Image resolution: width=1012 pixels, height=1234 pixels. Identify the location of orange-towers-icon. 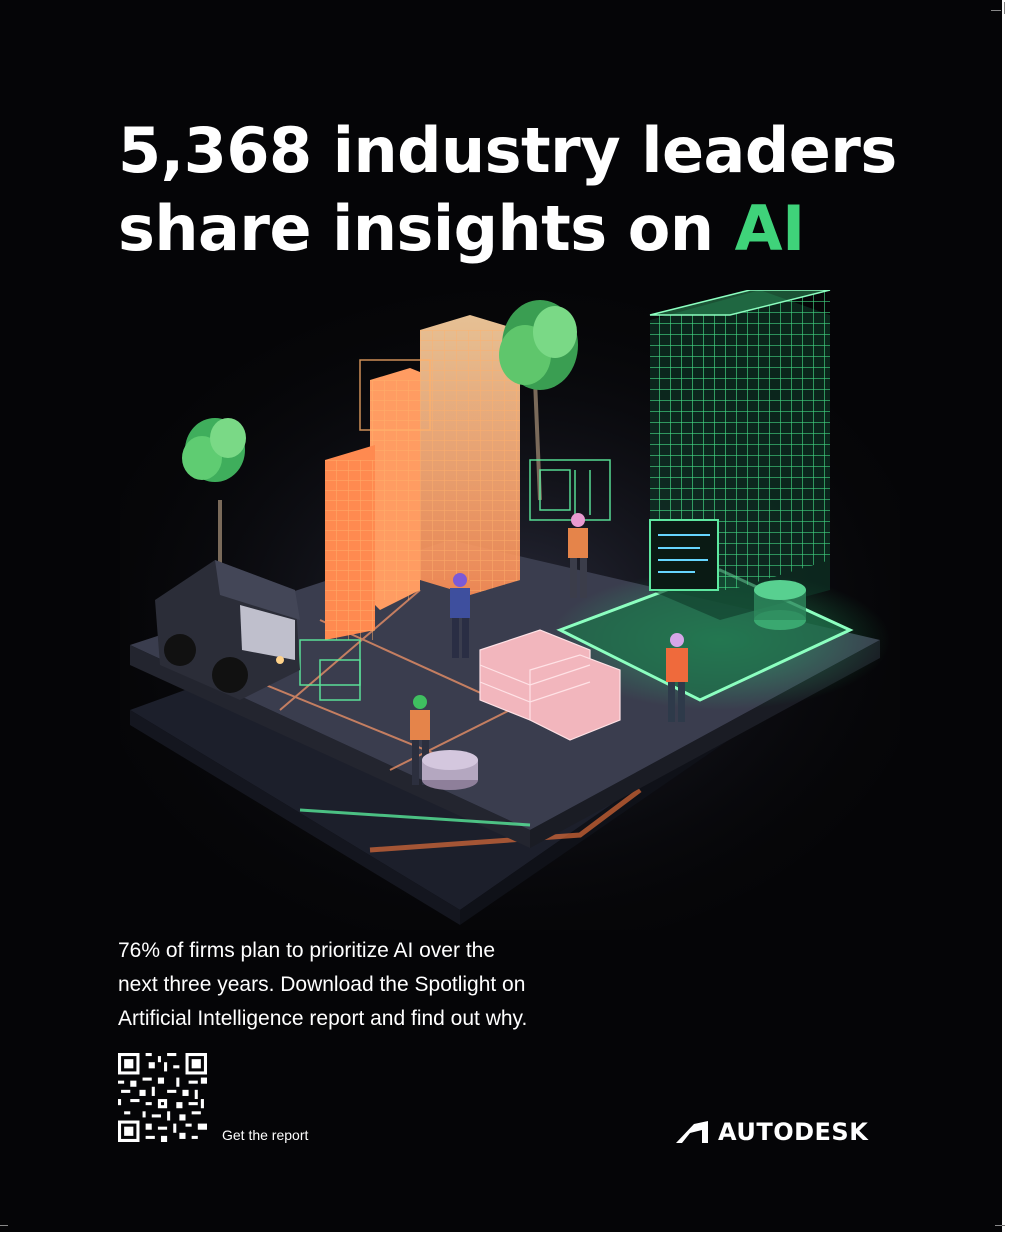
(422, 477).